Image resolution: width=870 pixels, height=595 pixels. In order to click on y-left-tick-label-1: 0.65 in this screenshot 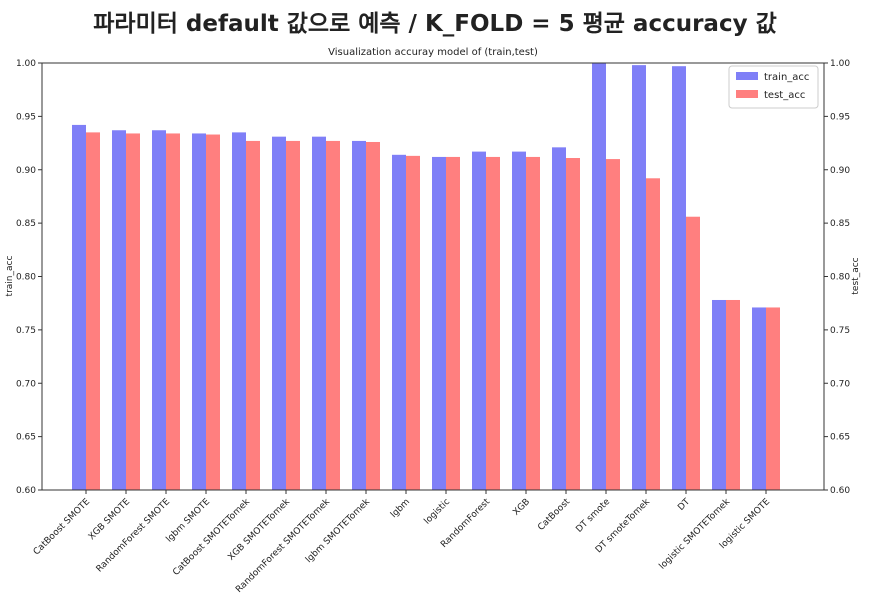, I will do `click(26, 438)`.